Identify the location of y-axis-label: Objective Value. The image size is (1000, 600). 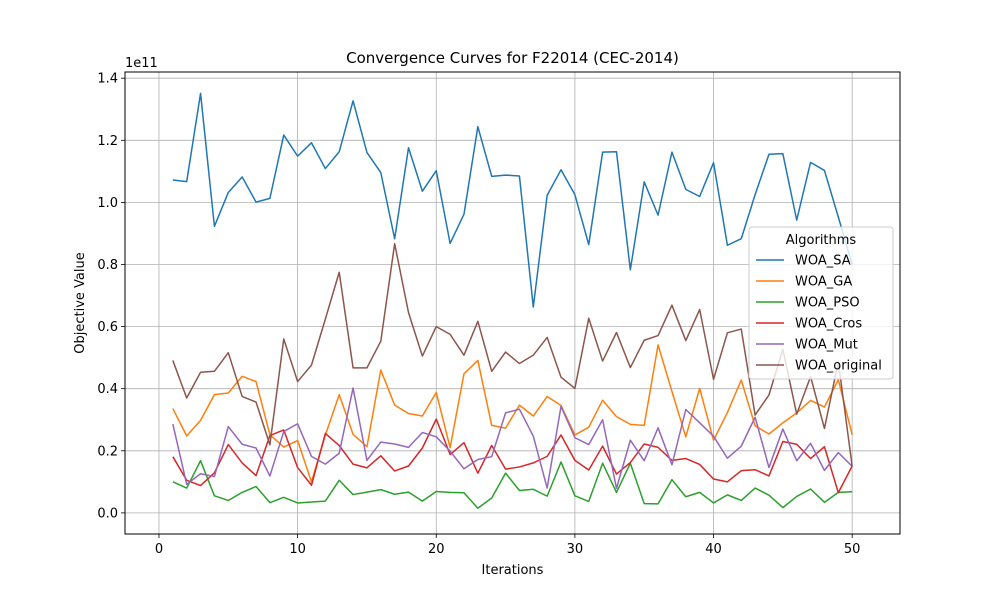
(80, 302).